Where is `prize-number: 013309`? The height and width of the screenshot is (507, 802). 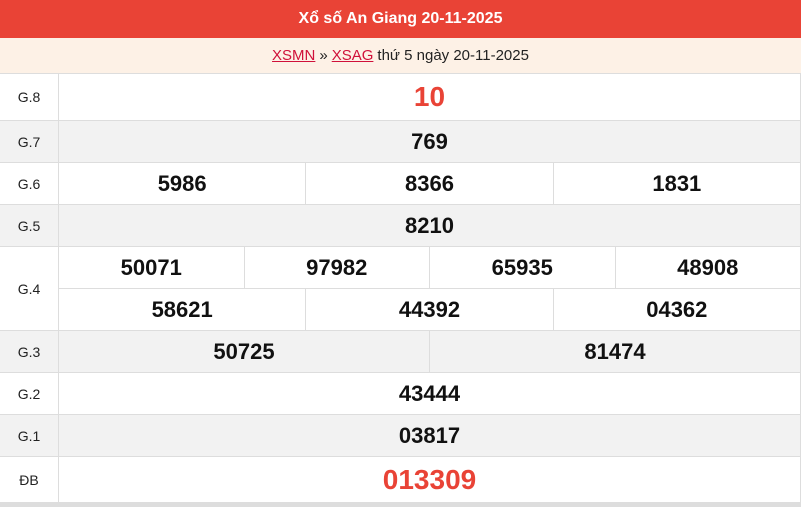
prize-number: 013309 is located at coordinates (429, 479).